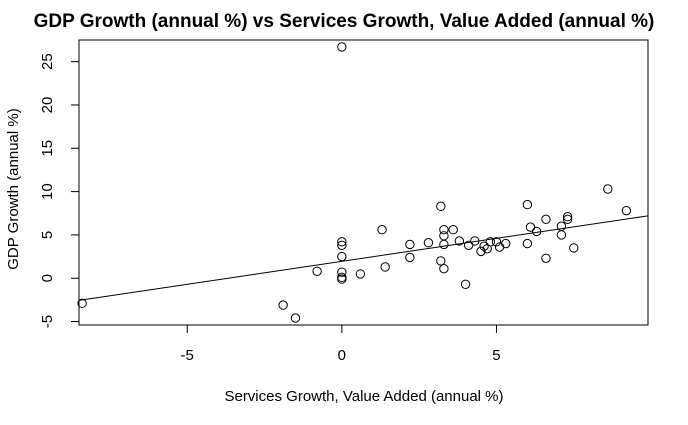 The height and width of the screenshot is (425, 688). Describe the element at coordinates (363, 396) in the screenshot. I see `x-axis-label: Services Growth, Value Added (annual %)` at that location.